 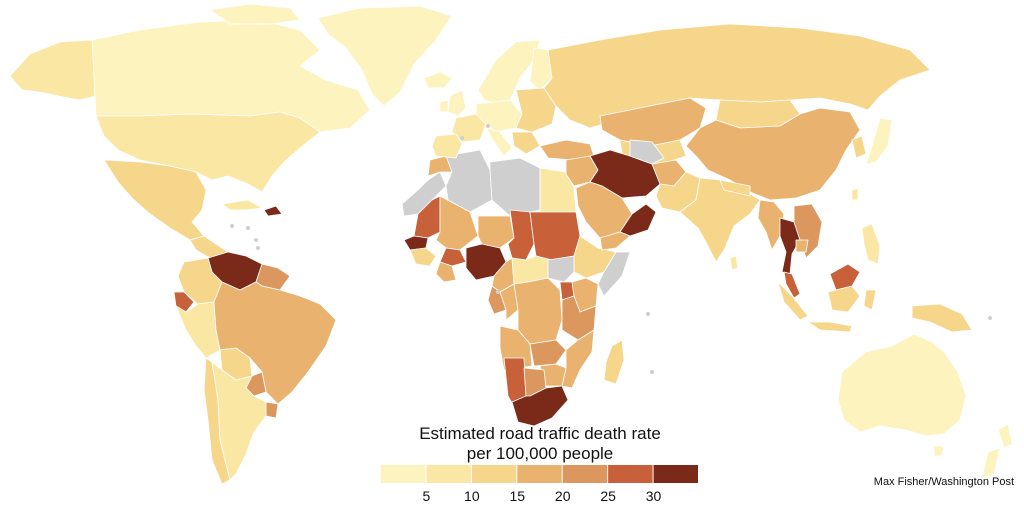 What do you see at coordinates (562, 496) in the screenshot?
I see `legend-tick-label: 20` at bounding box center [562, 496].